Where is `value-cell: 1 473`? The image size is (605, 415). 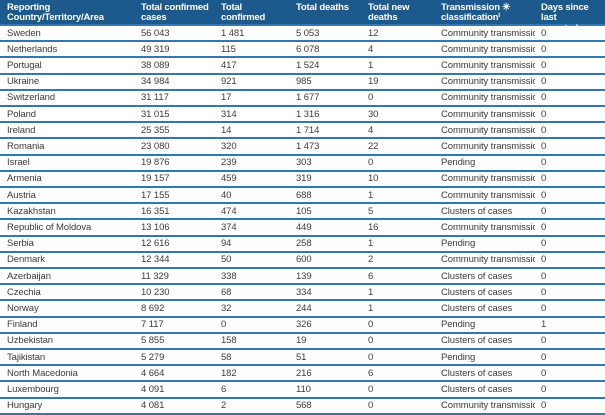
value-cell: 1 473 is located at coordinates (308, 147).